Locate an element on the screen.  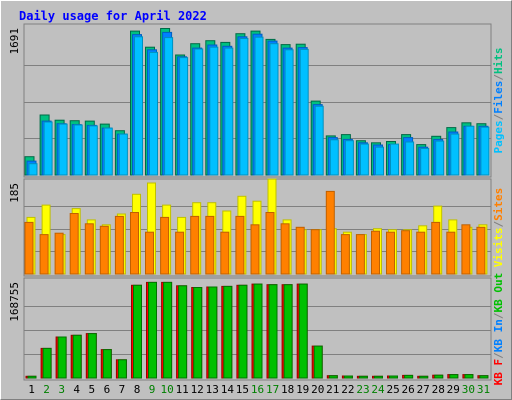
day-label: 31 is located at coordinates (483, 389).